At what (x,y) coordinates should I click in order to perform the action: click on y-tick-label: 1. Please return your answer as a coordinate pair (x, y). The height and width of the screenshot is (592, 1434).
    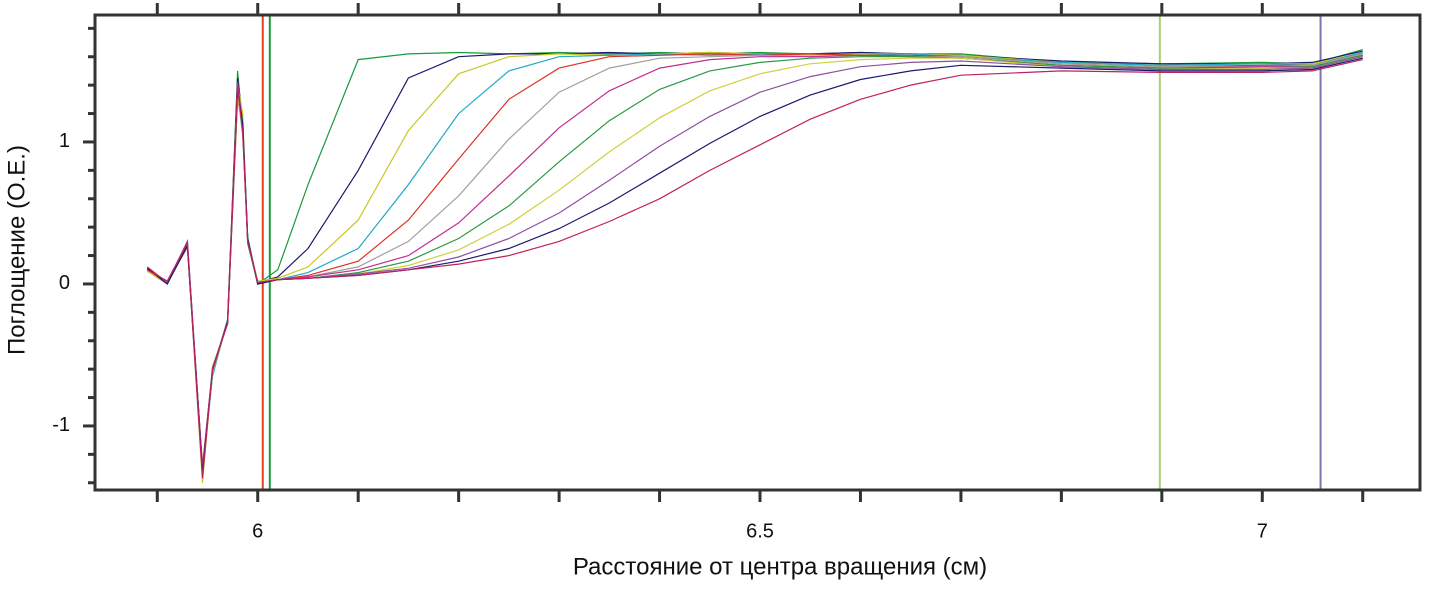
    Looking at the image, I should click on (64, 141).